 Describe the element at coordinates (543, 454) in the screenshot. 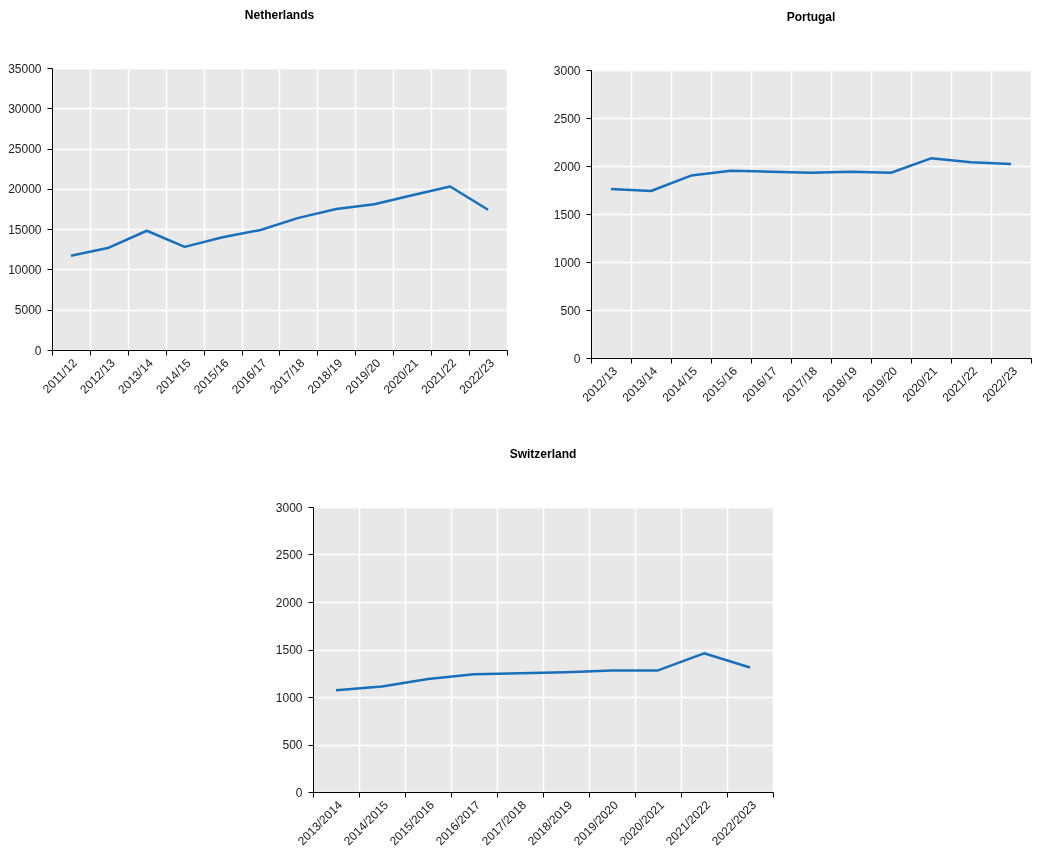

I see `chart-title: Switzerland` at that location.